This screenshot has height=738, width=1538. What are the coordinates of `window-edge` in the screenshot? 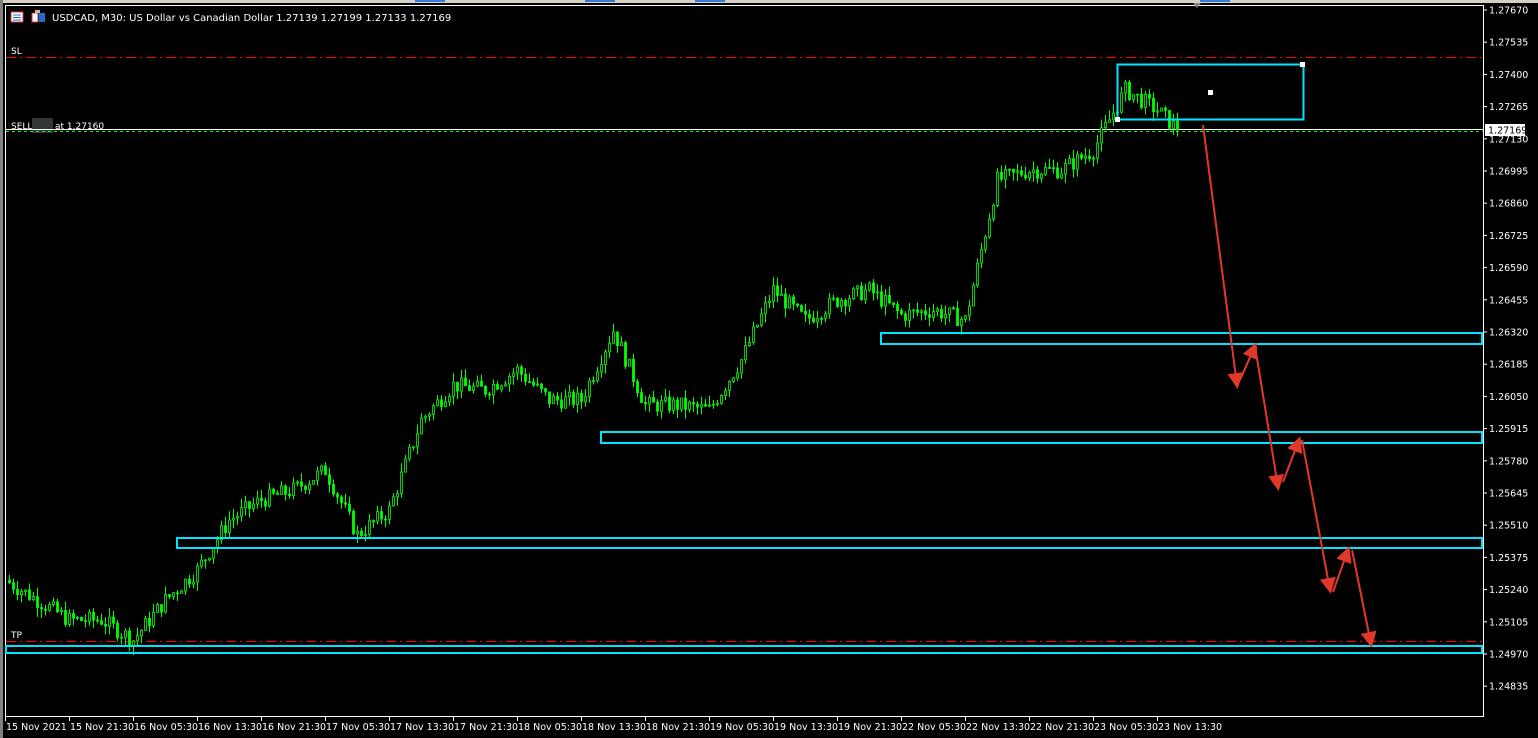 It's located at (1, 369).